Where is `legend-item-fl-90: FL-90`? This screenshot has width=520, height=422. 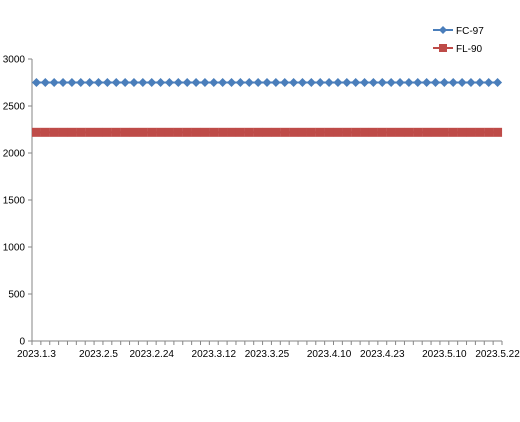 legend-item-fl-90: FL-90 is located at coordinates (458, 49).